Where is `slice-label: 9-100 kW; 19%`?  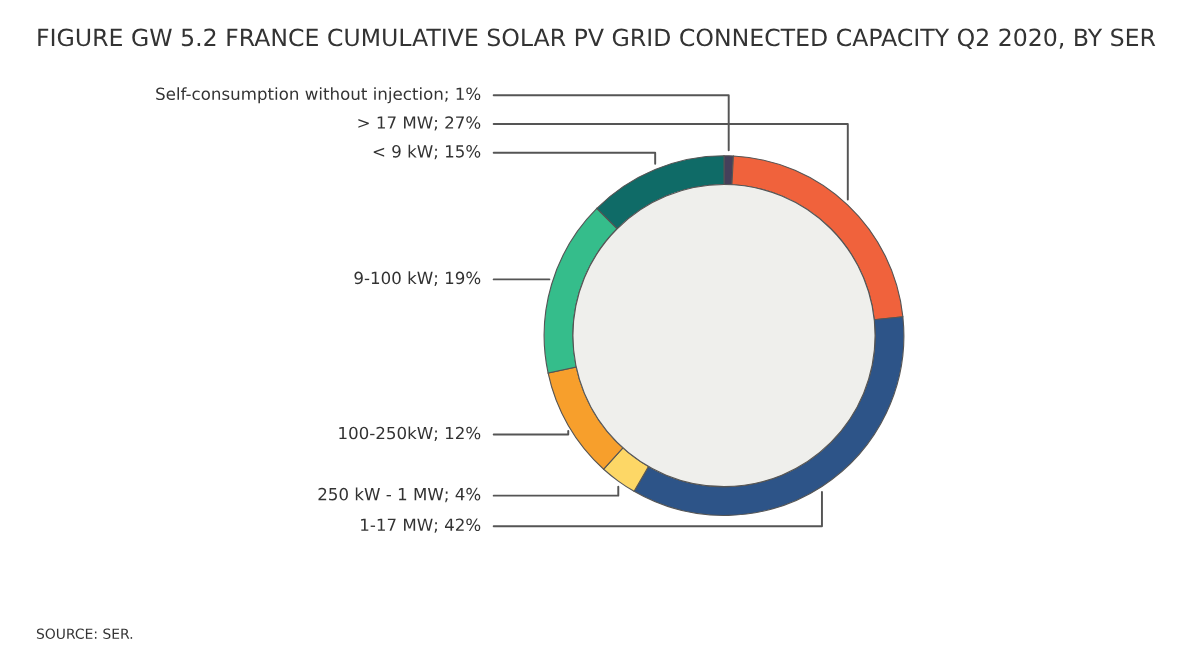 slice-label: 9-100 kW; 19% is located at coordinates (417, 278).